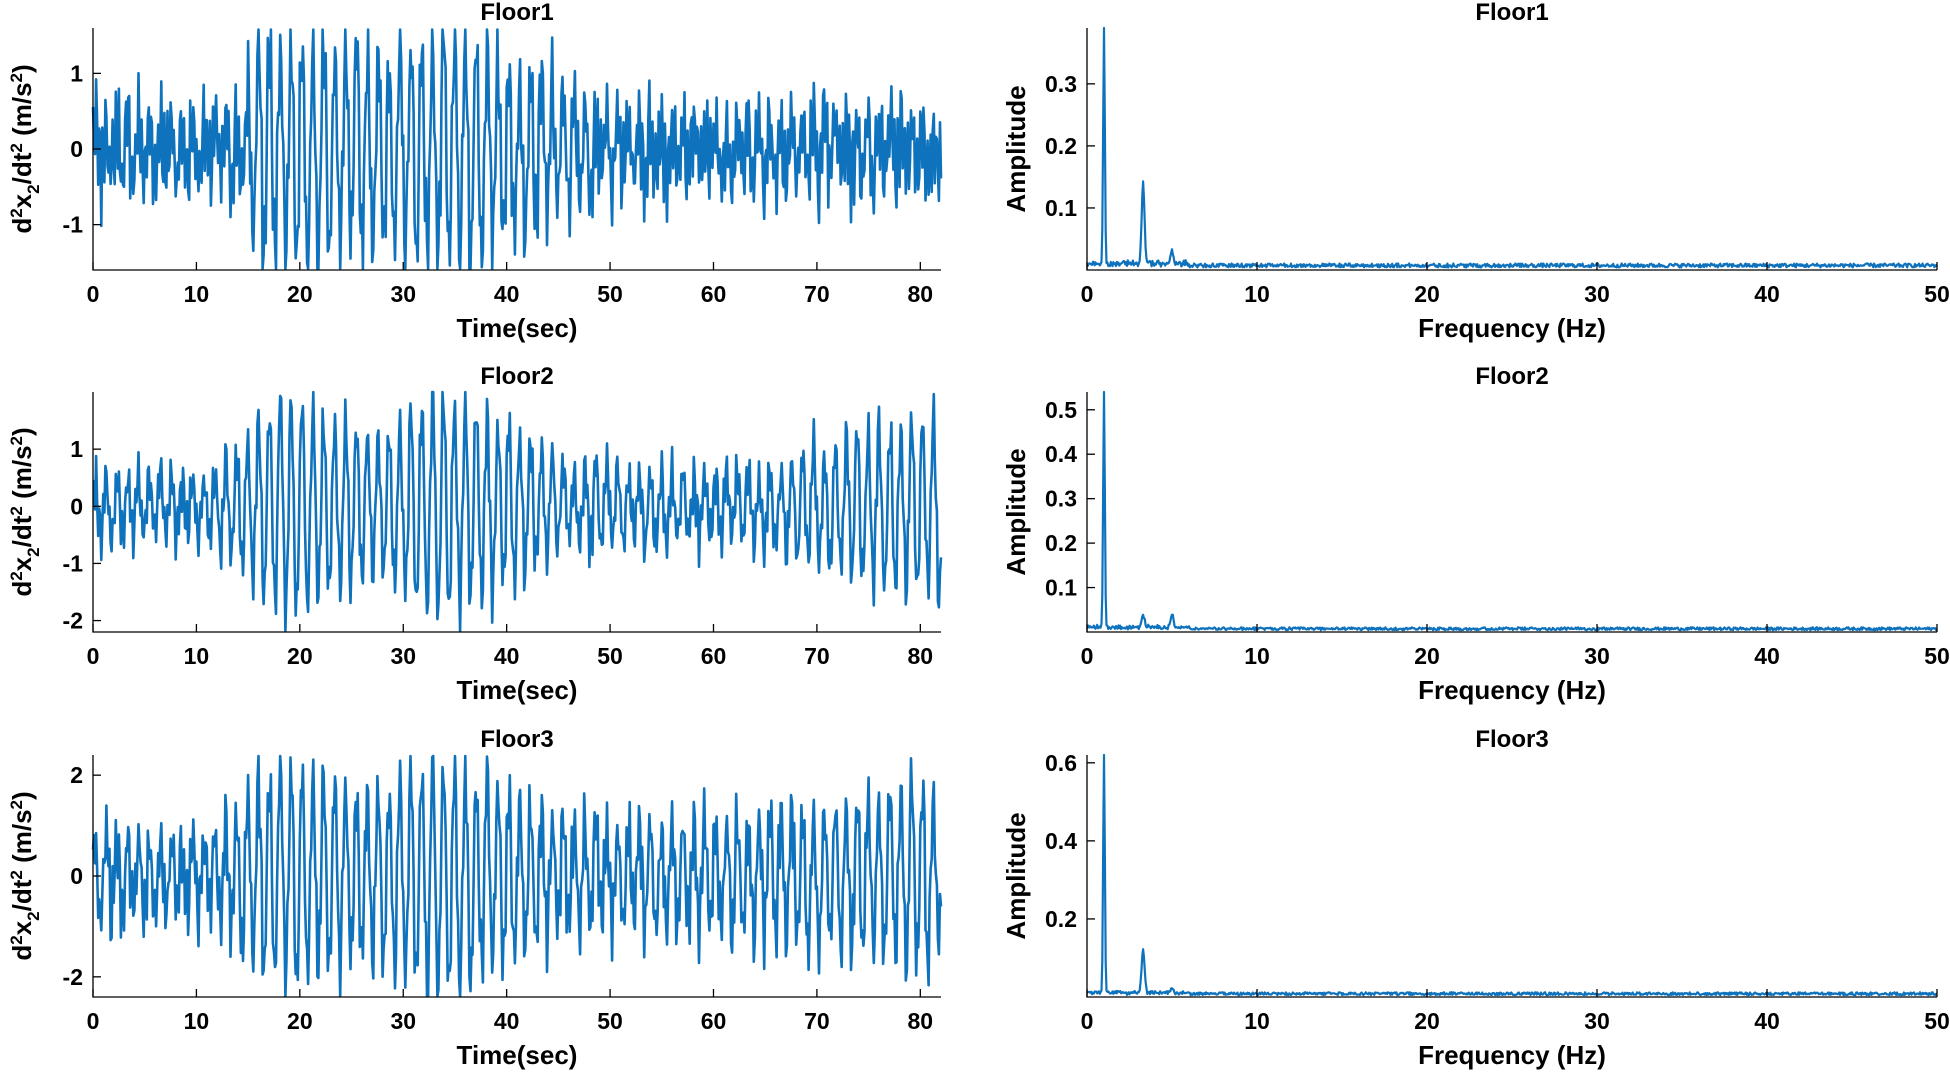 The height and width of the screenshot is (1077, 1950). What do you see at coordinates (1061, 763) in the screenshot?
I see `y-tick-label: 0.6` at bounding box center [1061, 763].